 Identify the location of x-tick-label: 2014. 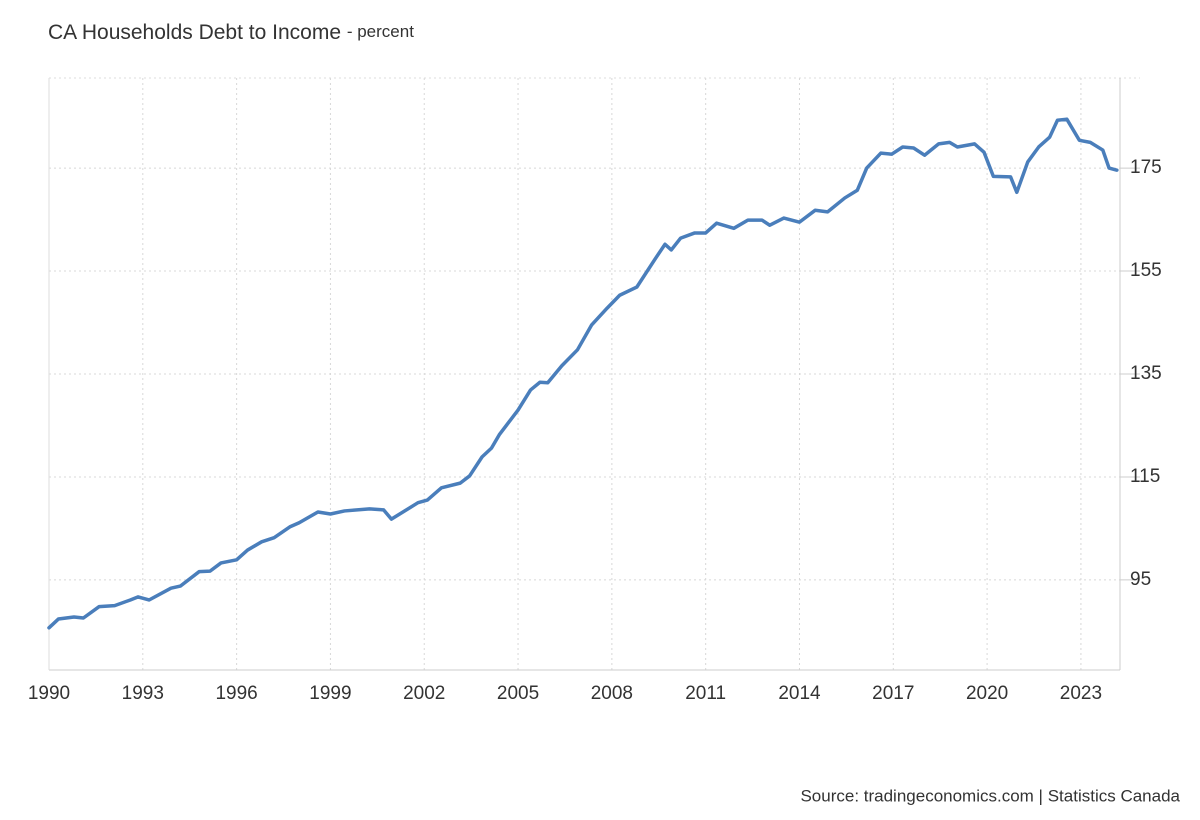
(799, 693).